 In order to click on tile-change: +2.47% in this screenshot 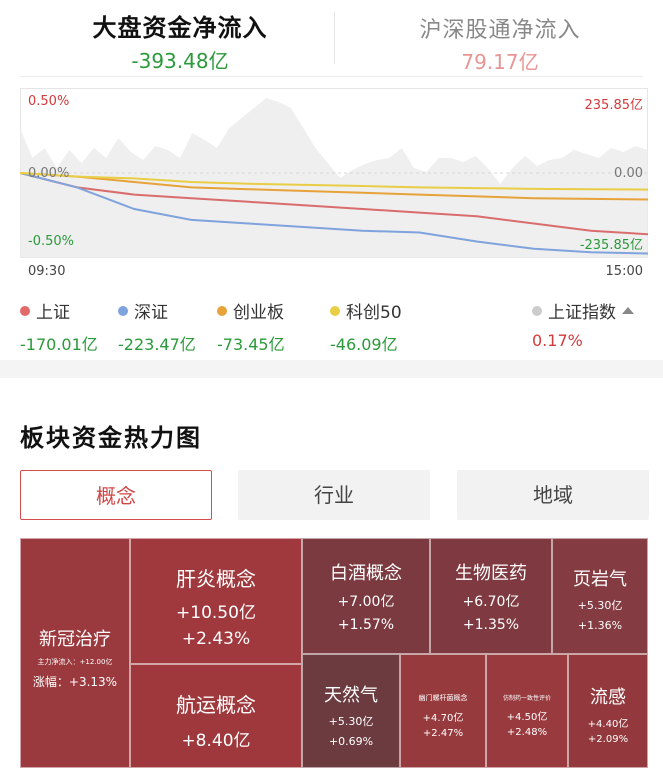, I will do `click(443, 733)`.